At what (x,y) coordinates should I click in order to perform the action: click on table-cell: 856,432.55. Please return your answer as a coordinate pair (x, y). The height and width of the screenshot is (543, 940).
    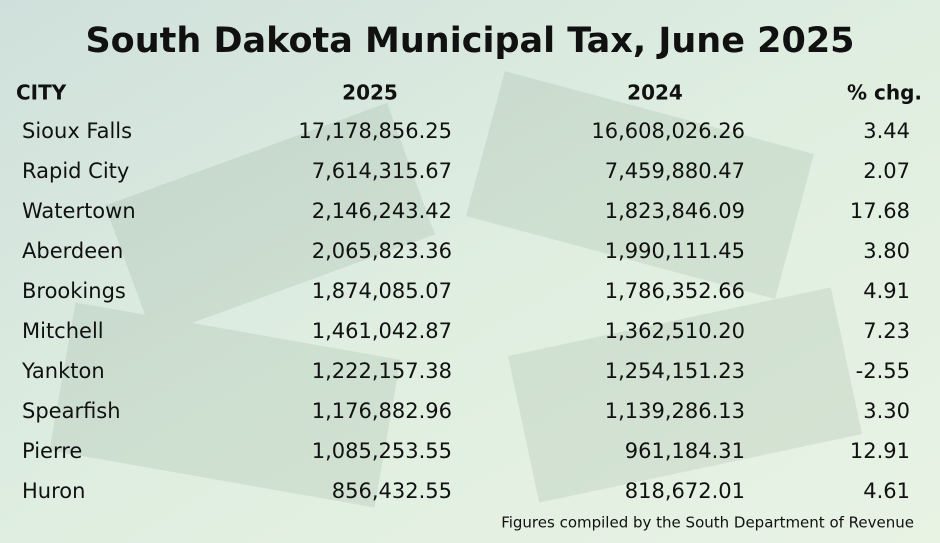
    Looking at the image, I should click on (392, 491).